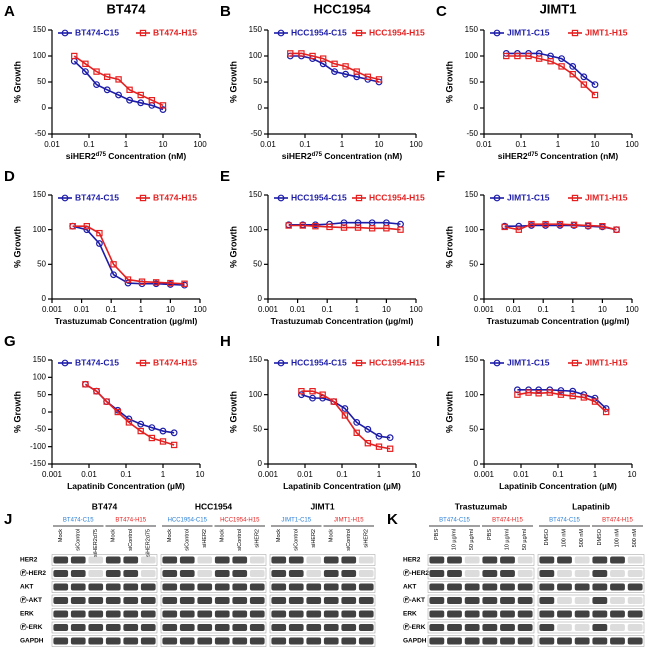 This screenshot has height=655, width=649. I want to click on y-tick-label: -50, so click(40, 428).